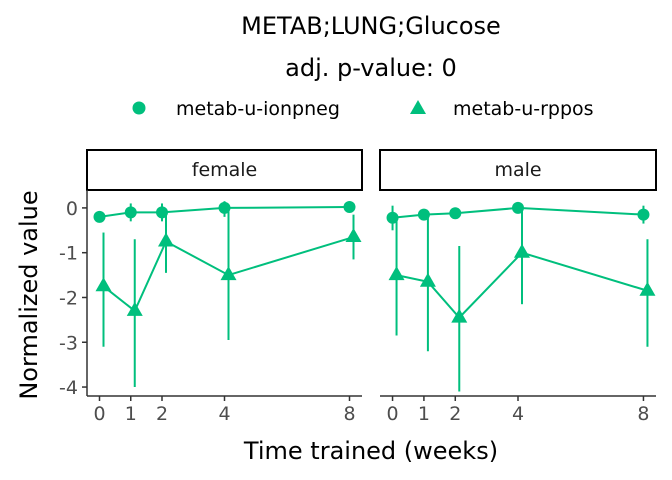  Describe the element at coordinates (68, 298) in the screenshot. I see `y-tick-label--2: -2` at that location.